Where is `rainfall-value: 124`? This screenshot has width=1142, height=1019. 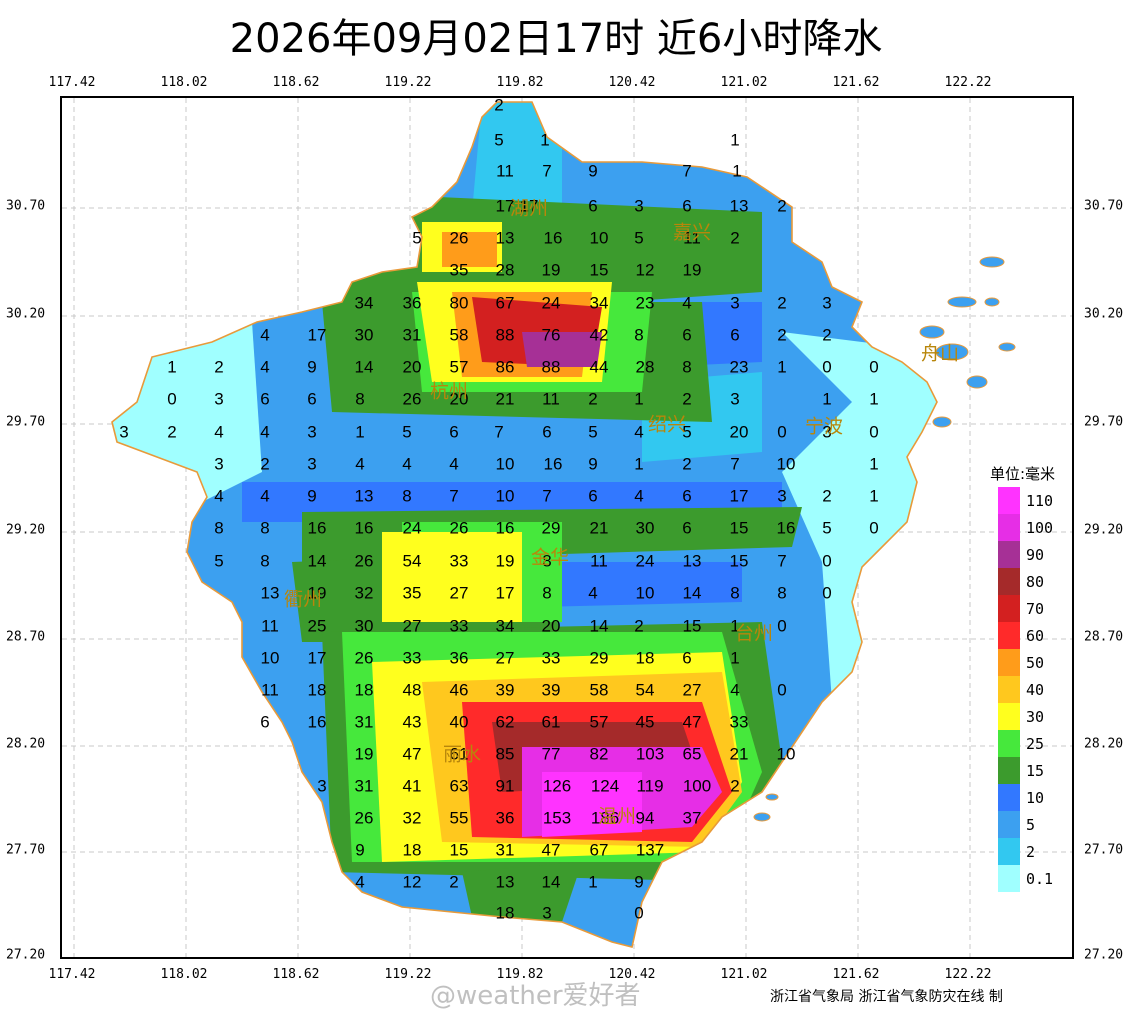 rainfall-value: 124 is located at coordinates (605, 785).